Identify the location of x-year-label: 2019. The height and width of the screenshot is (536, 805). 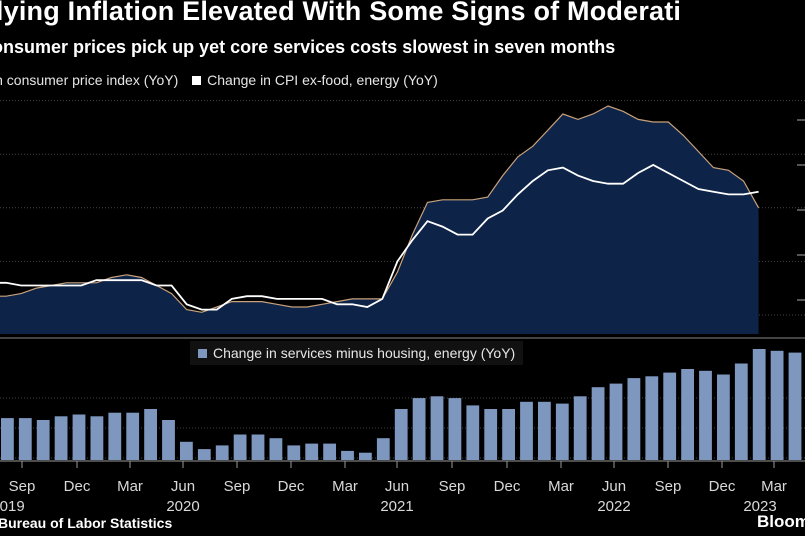
(12, 506).